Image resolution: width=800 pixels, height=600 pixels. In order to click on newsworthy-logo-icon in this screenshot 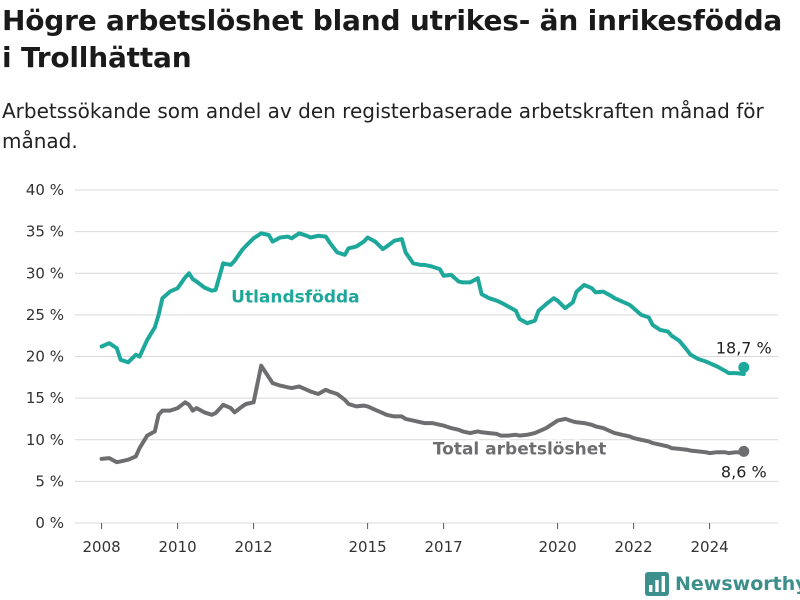, I will do `click(657, 584)`.